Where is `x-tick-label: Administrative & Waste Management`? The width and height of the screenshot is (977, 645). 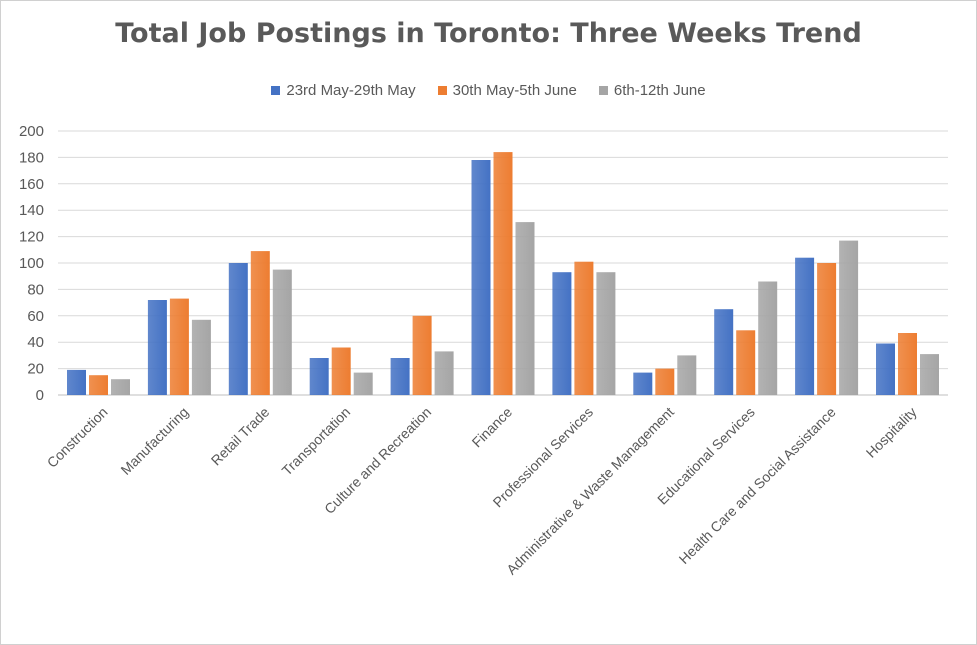 x-tick-label: Administrative & Waste Management is located at coordinates (590, 491).